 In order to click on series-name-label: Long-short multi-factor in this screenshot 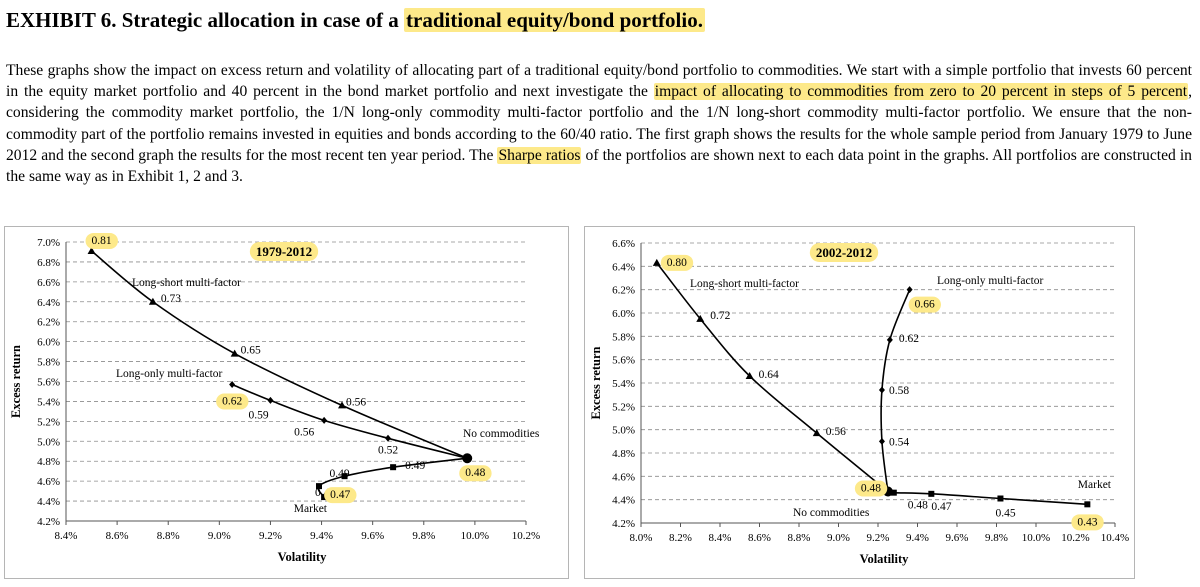, I will do `click(186, 283)`.